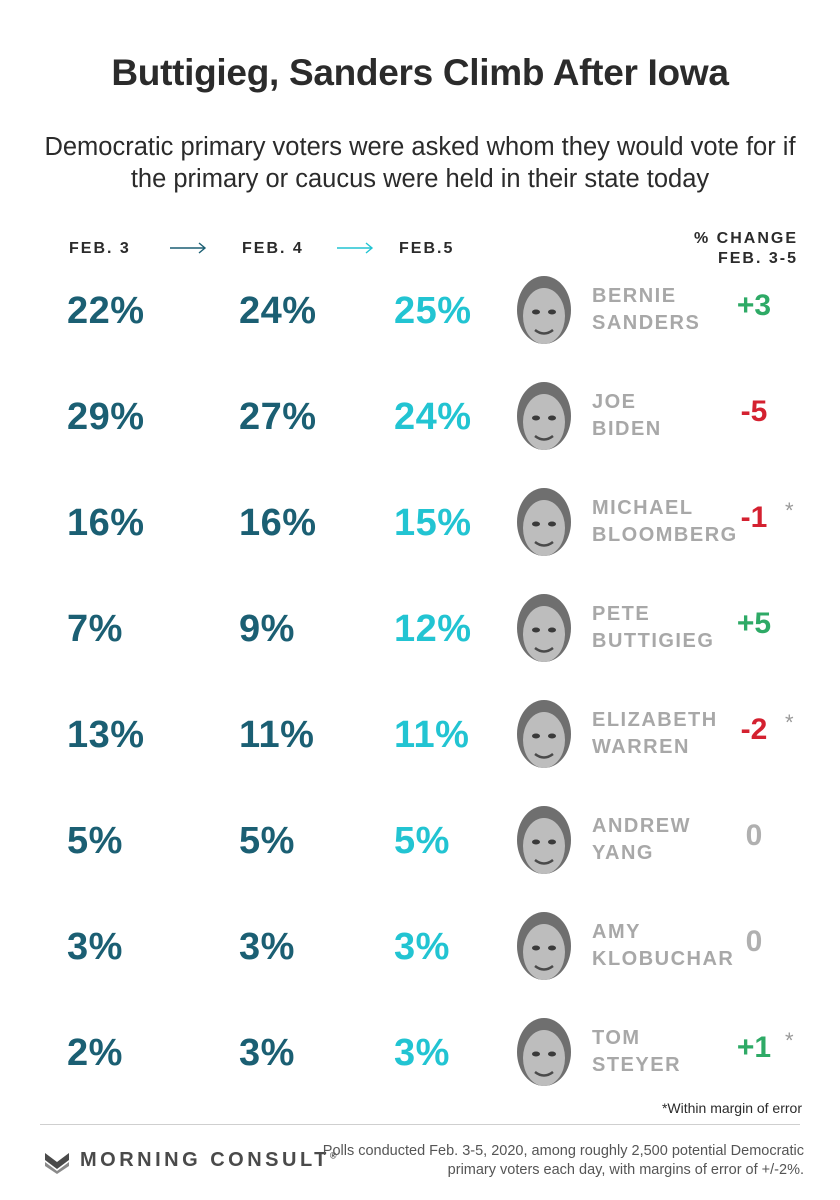 The width and height of the screenshot is (840, 1200). Describe the element at coordinates (641, 840) in the screenshot. I see `candidate-name: ANDREW YANG` at that location.